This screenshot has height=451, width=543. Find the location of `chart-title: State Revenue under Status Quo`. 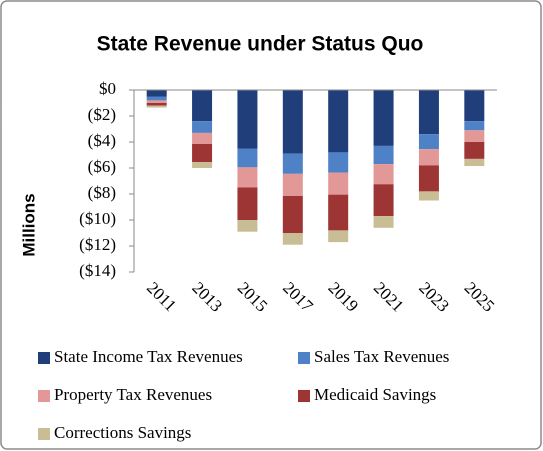

chart-title: State Revenue under Status Quo is located at coordinates (260, 44).